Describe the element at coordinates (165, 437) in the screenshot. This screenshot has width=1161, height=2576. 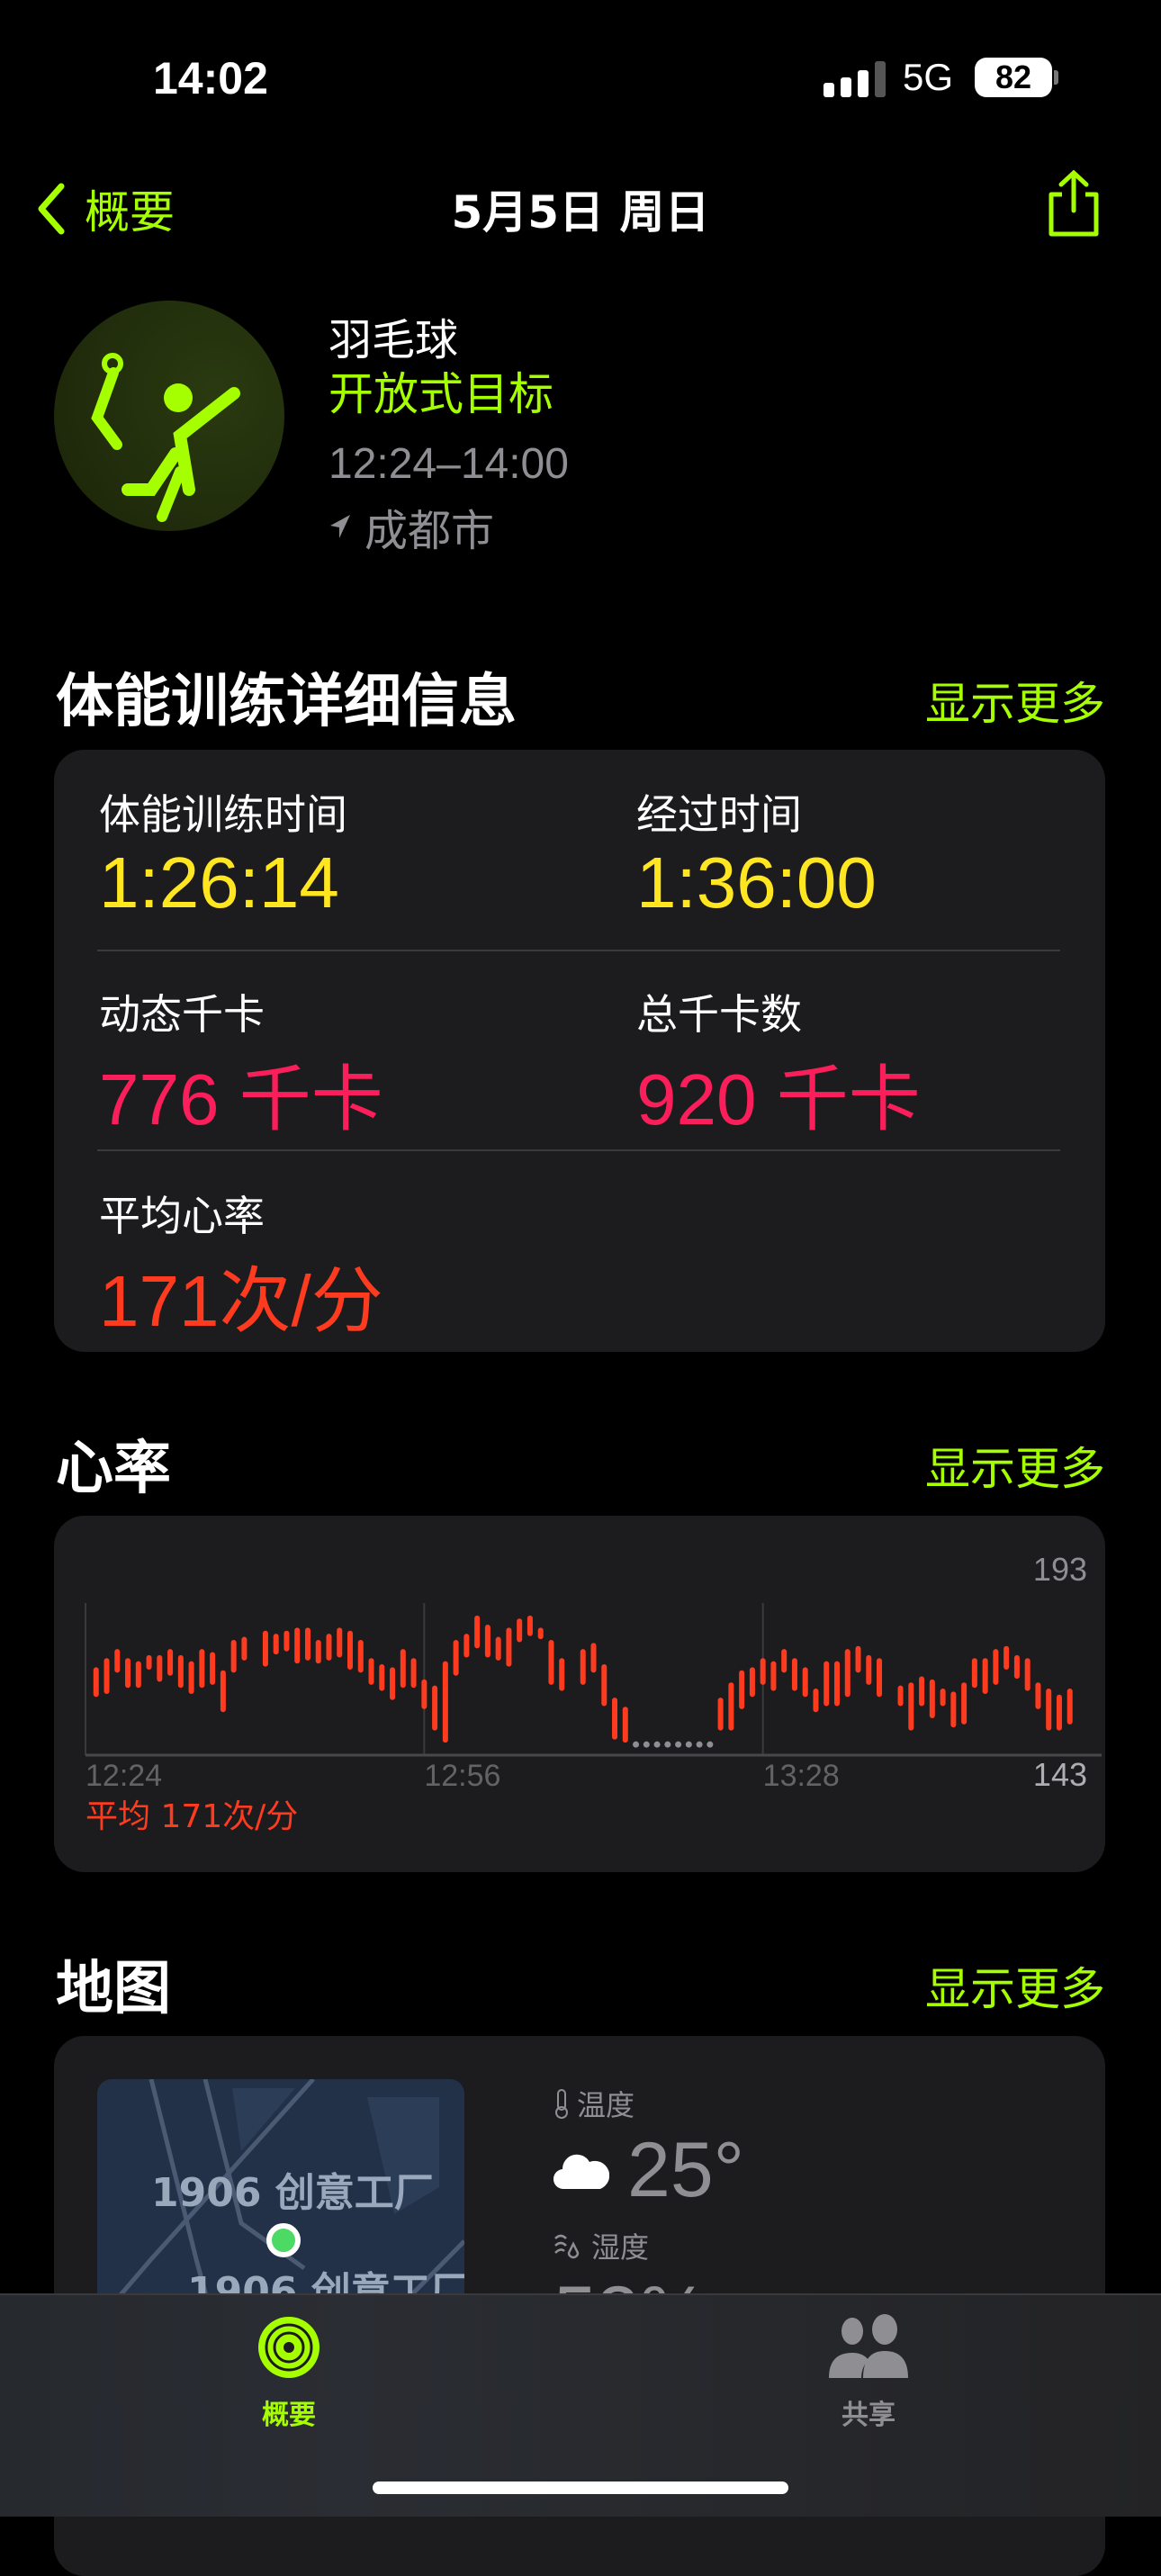
I see `badminton-player-icon` at that location.